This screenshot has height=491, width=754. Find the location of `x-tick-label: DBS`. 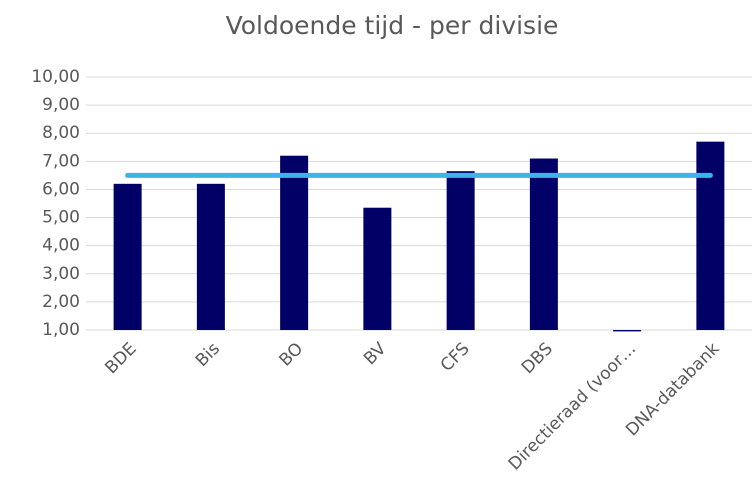

x-tick-label: DBS is located at coordinates (537, 358).